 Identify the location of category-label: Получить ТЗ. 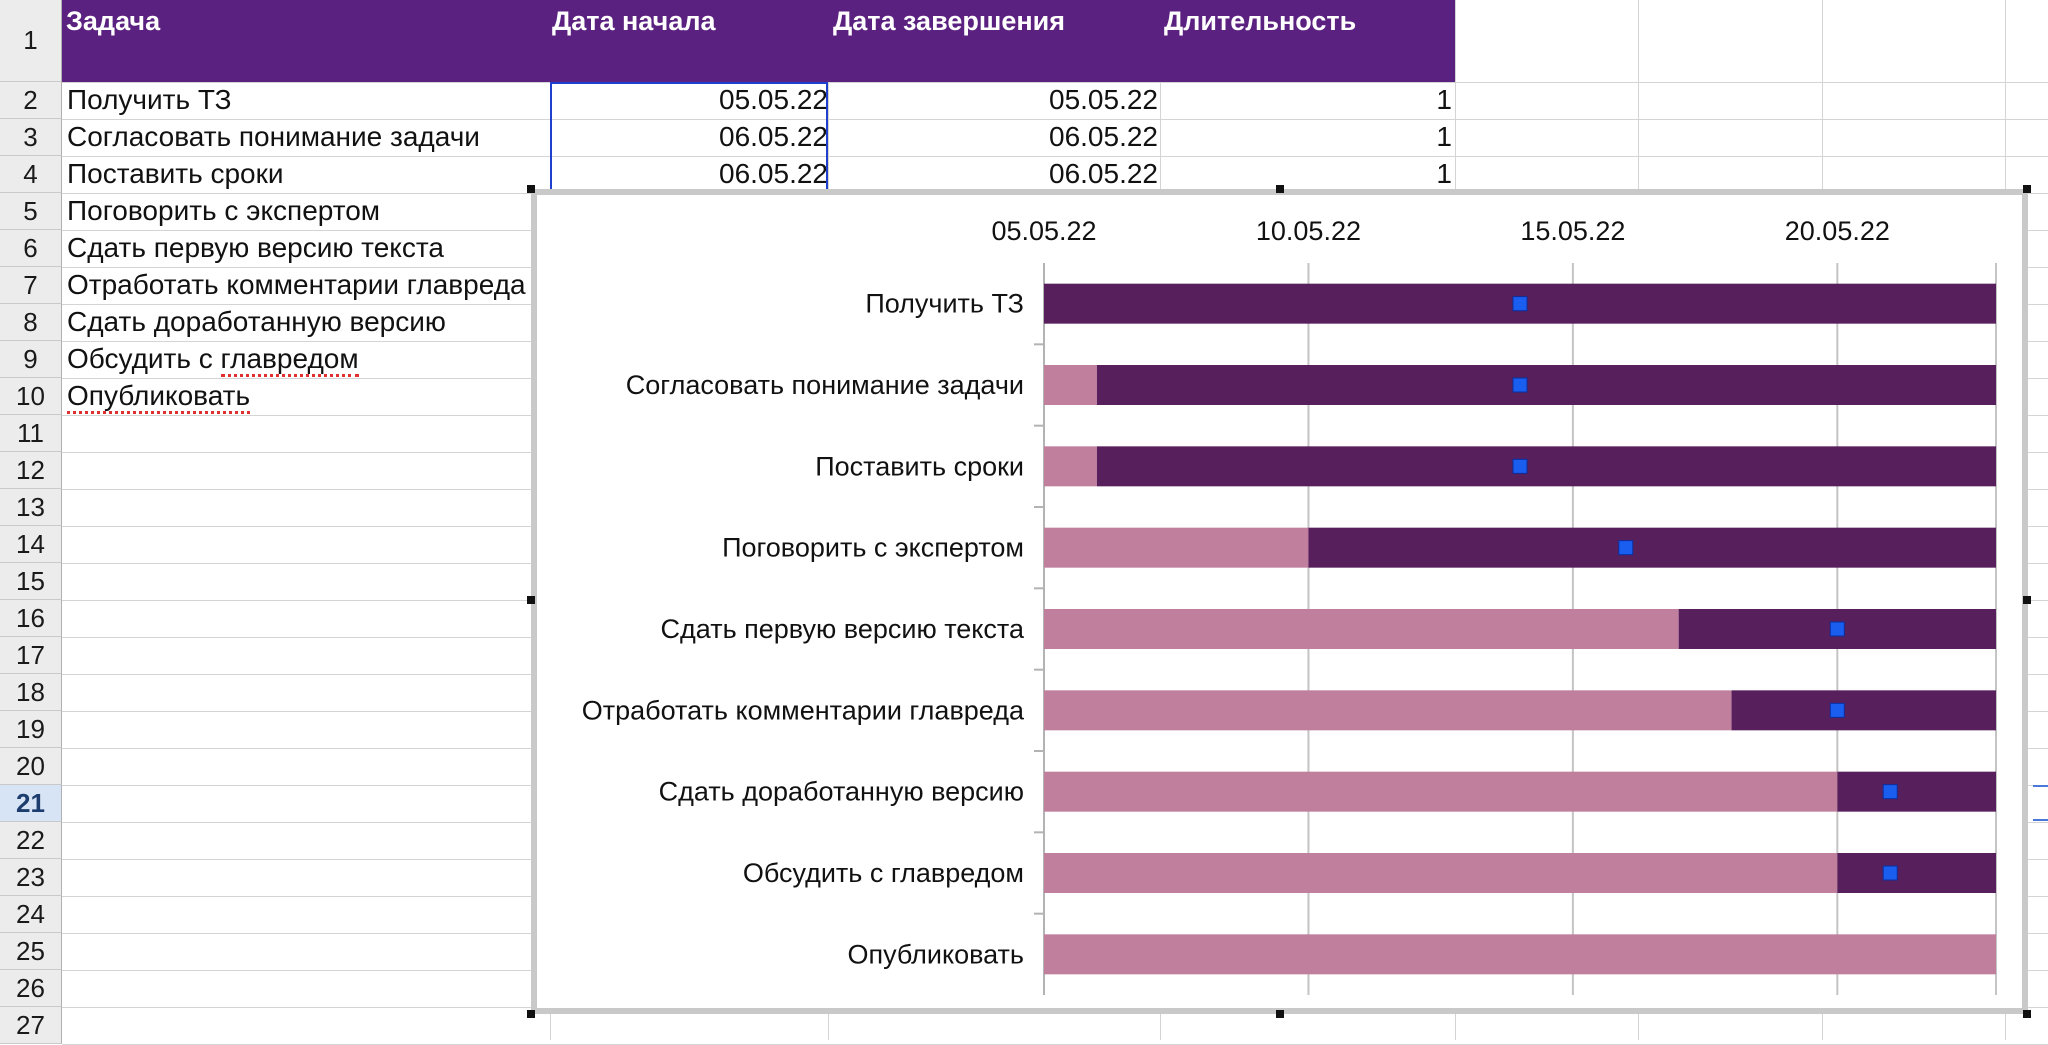
(944, 304).